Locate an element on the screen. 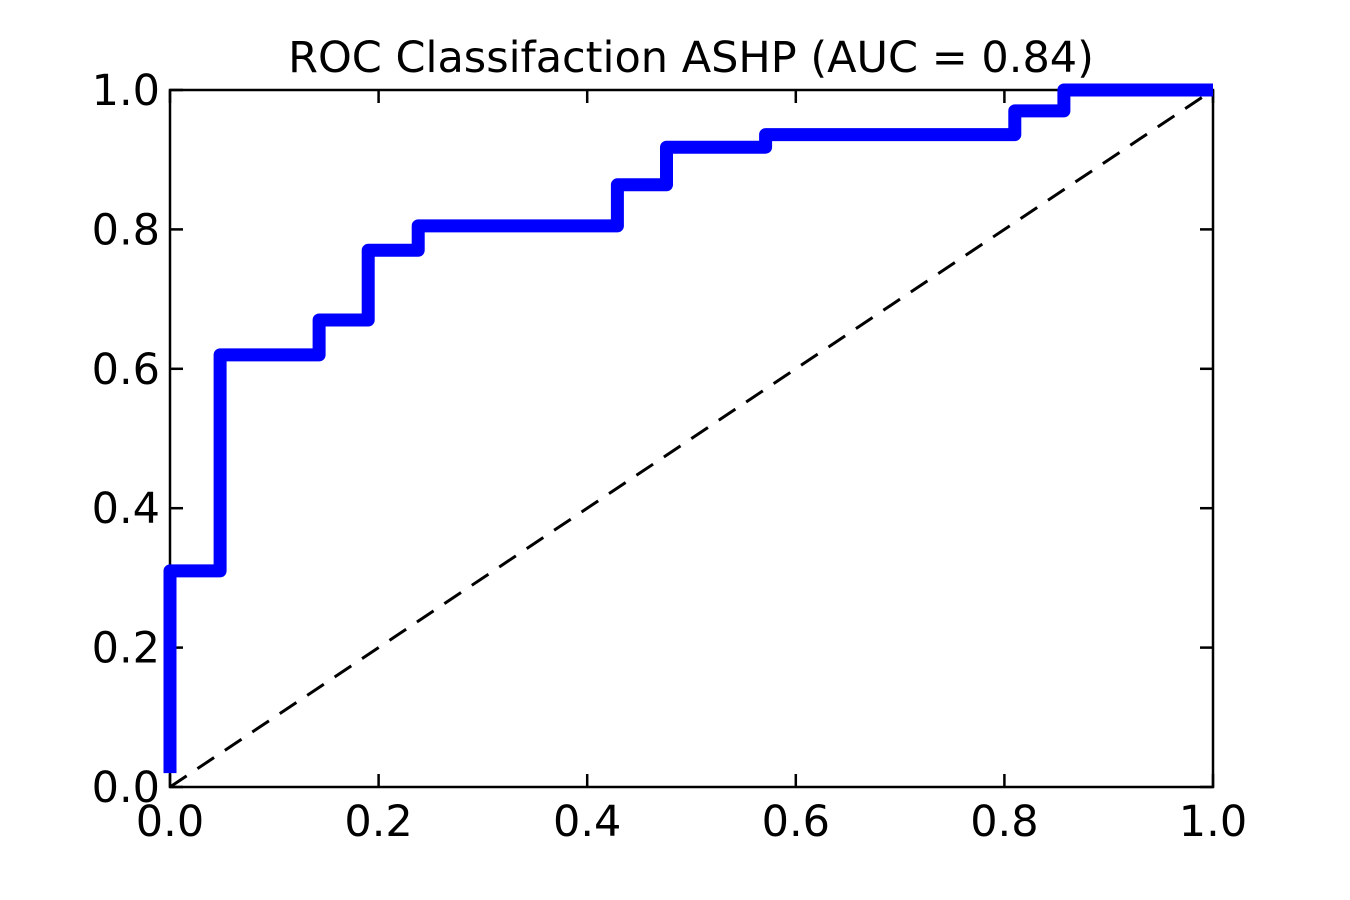 The width and height of the screenshot is (1350, 900). x-tick-label: 0.4 is located at coordinates (587, 822).